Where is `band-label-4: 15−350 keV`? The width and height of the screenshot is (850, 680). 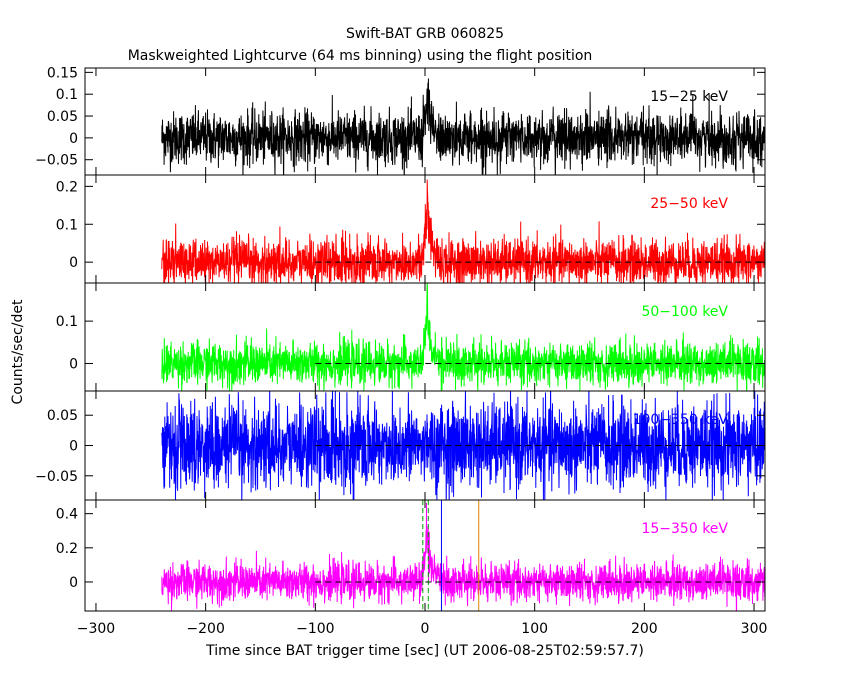
band-label-4: 15−350 keV is located at coordinates (684, 529).